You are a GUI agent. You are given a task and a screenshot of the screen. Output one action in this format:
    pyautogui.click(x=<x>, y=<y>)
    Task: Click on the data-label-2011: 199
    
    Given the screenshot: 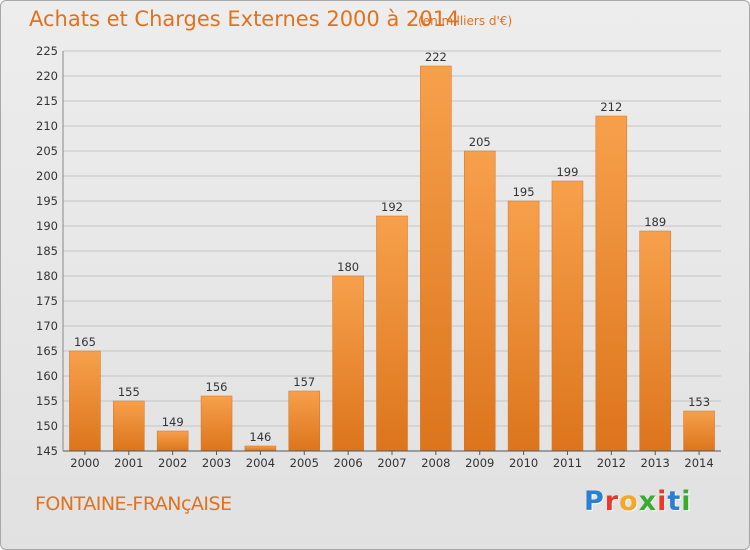 What is the action you would take?
    pyautogui.click(x=567, y=172)
    